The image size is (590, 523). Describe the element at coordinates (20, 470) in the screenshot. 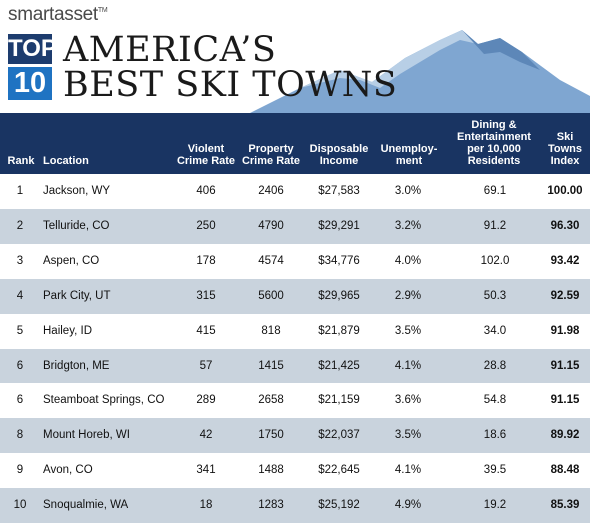

I see `cell-rank: 9` at that location.